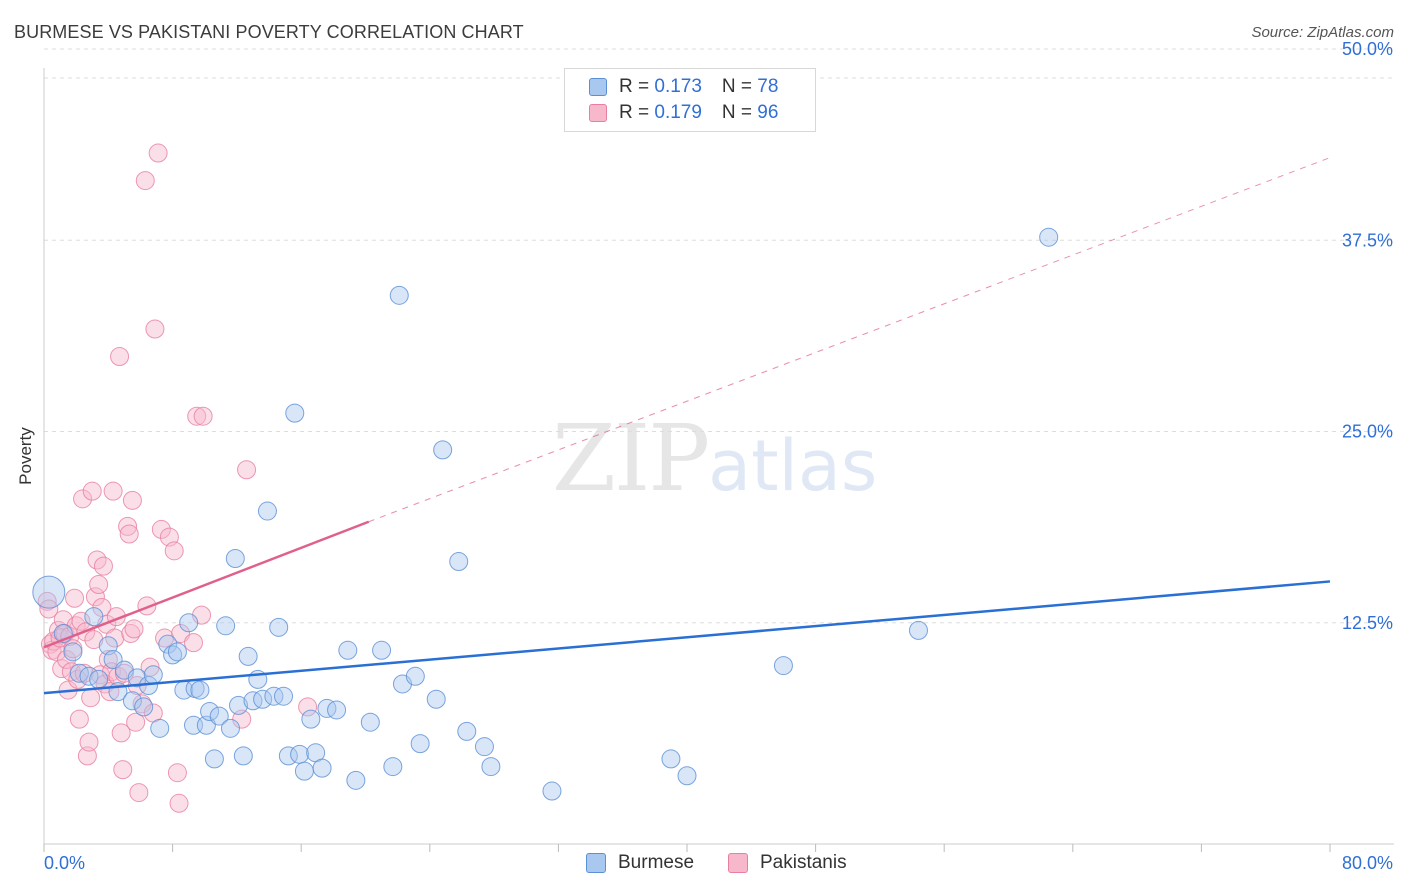  Describe the element at coordinates (598, 113) in the screenshot. I see `pakistani-swatch` at that location.